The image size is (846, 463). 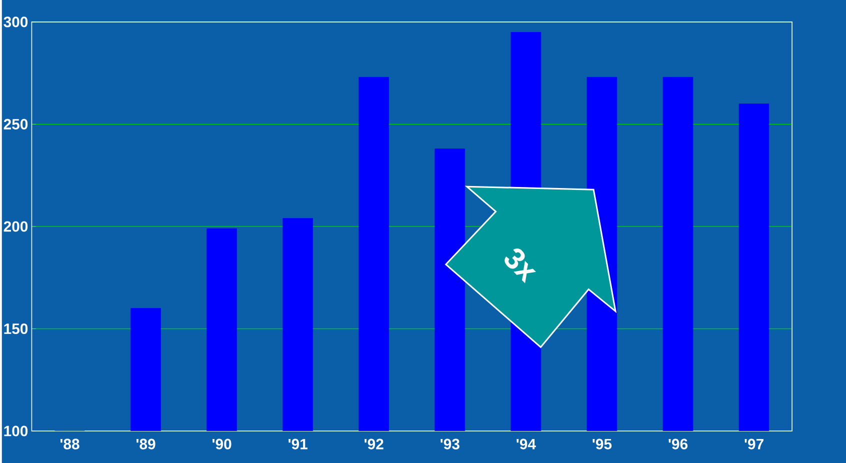 I want to click on x-tick-label: '91, so click(x=298, y=444).